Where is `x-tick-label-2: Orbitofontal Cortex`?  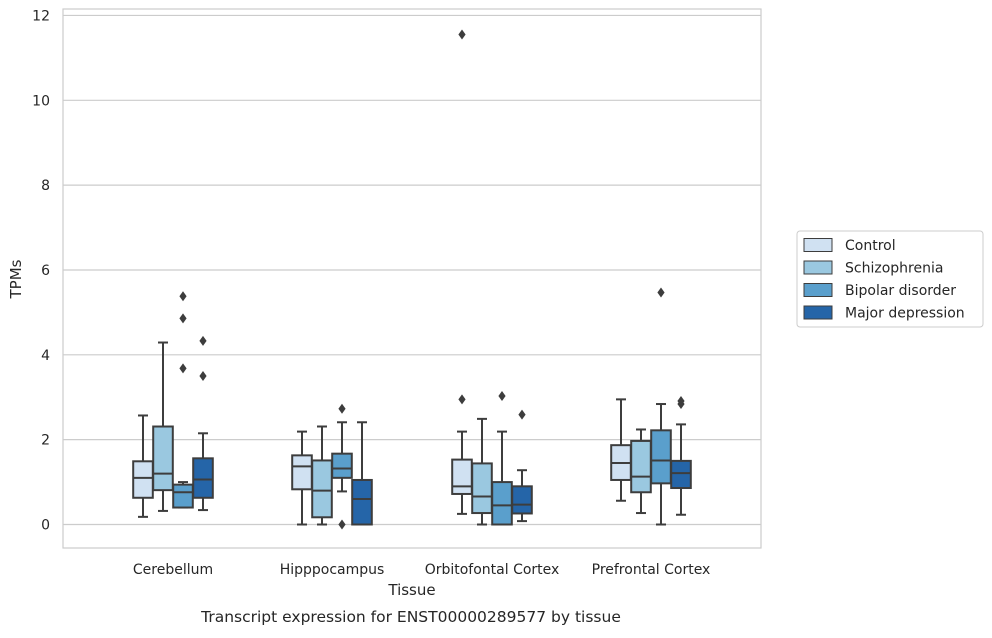 x-tick-label-2: Orbitofontal Cortex is located at coordinates (492, 570).